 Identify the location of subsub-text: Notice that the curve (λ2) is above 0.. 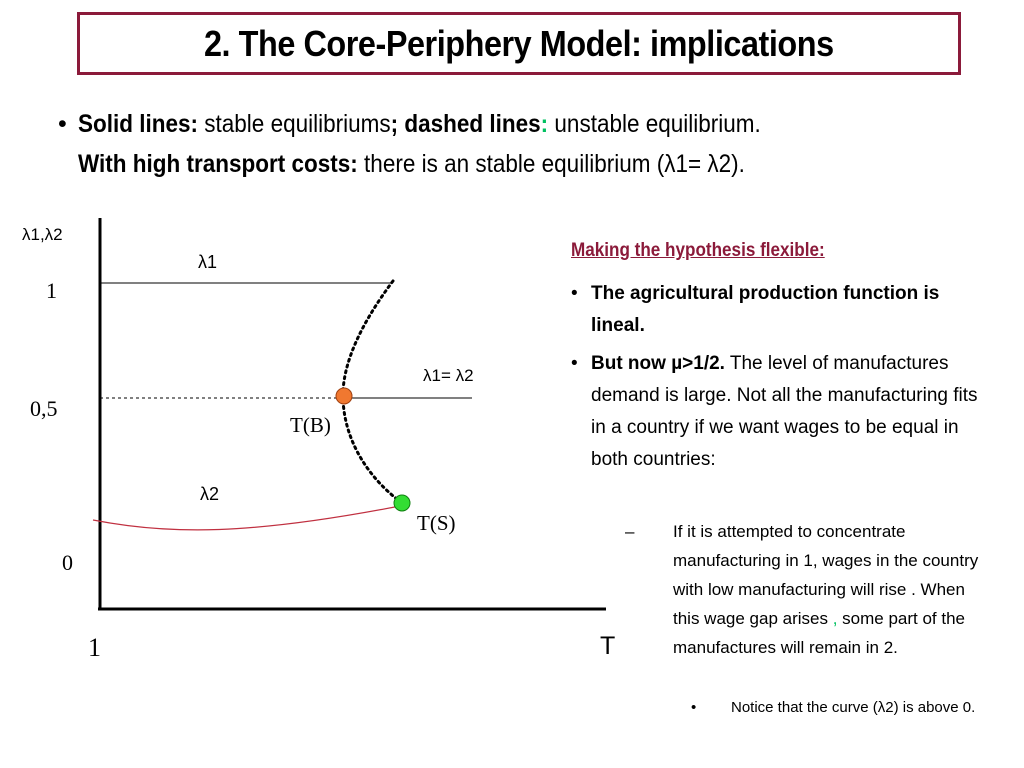
(853, 707).